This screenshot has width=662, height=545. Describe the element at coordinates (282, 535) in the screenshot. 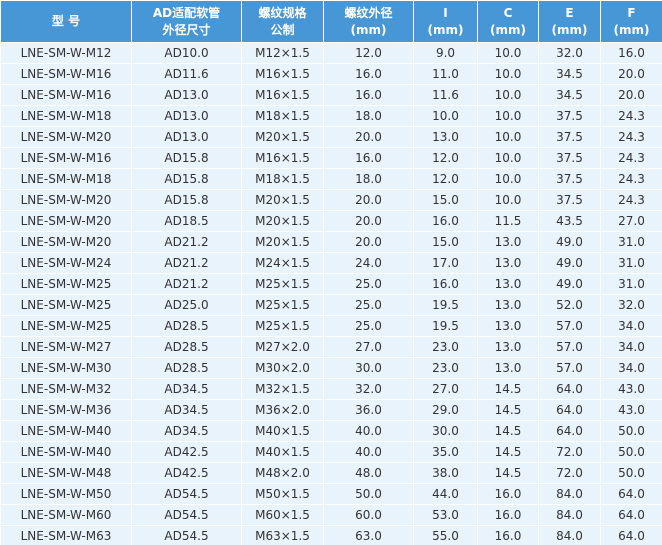

I see `table-cell: M63×1.5` at that location.